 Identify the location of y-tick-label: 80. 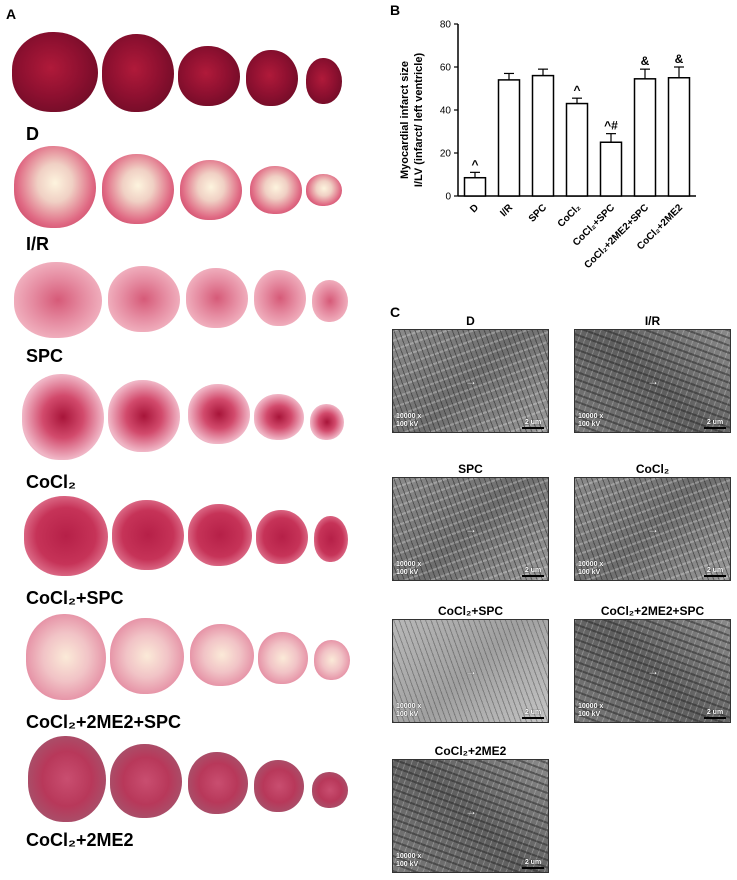
(446, 25).